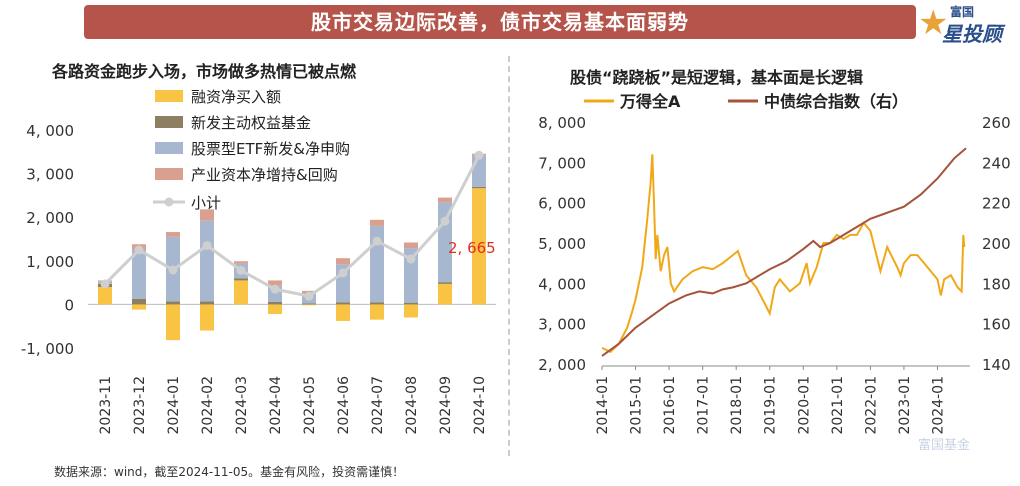 Image resolution: width=1020 pixels, height=486 pixels. What do you see at coordinates (500, 22) in the screenshot?
I see `banner-title: 股市交易边际改善，债市交易基本面弱势` at bounding box center [500, 22].